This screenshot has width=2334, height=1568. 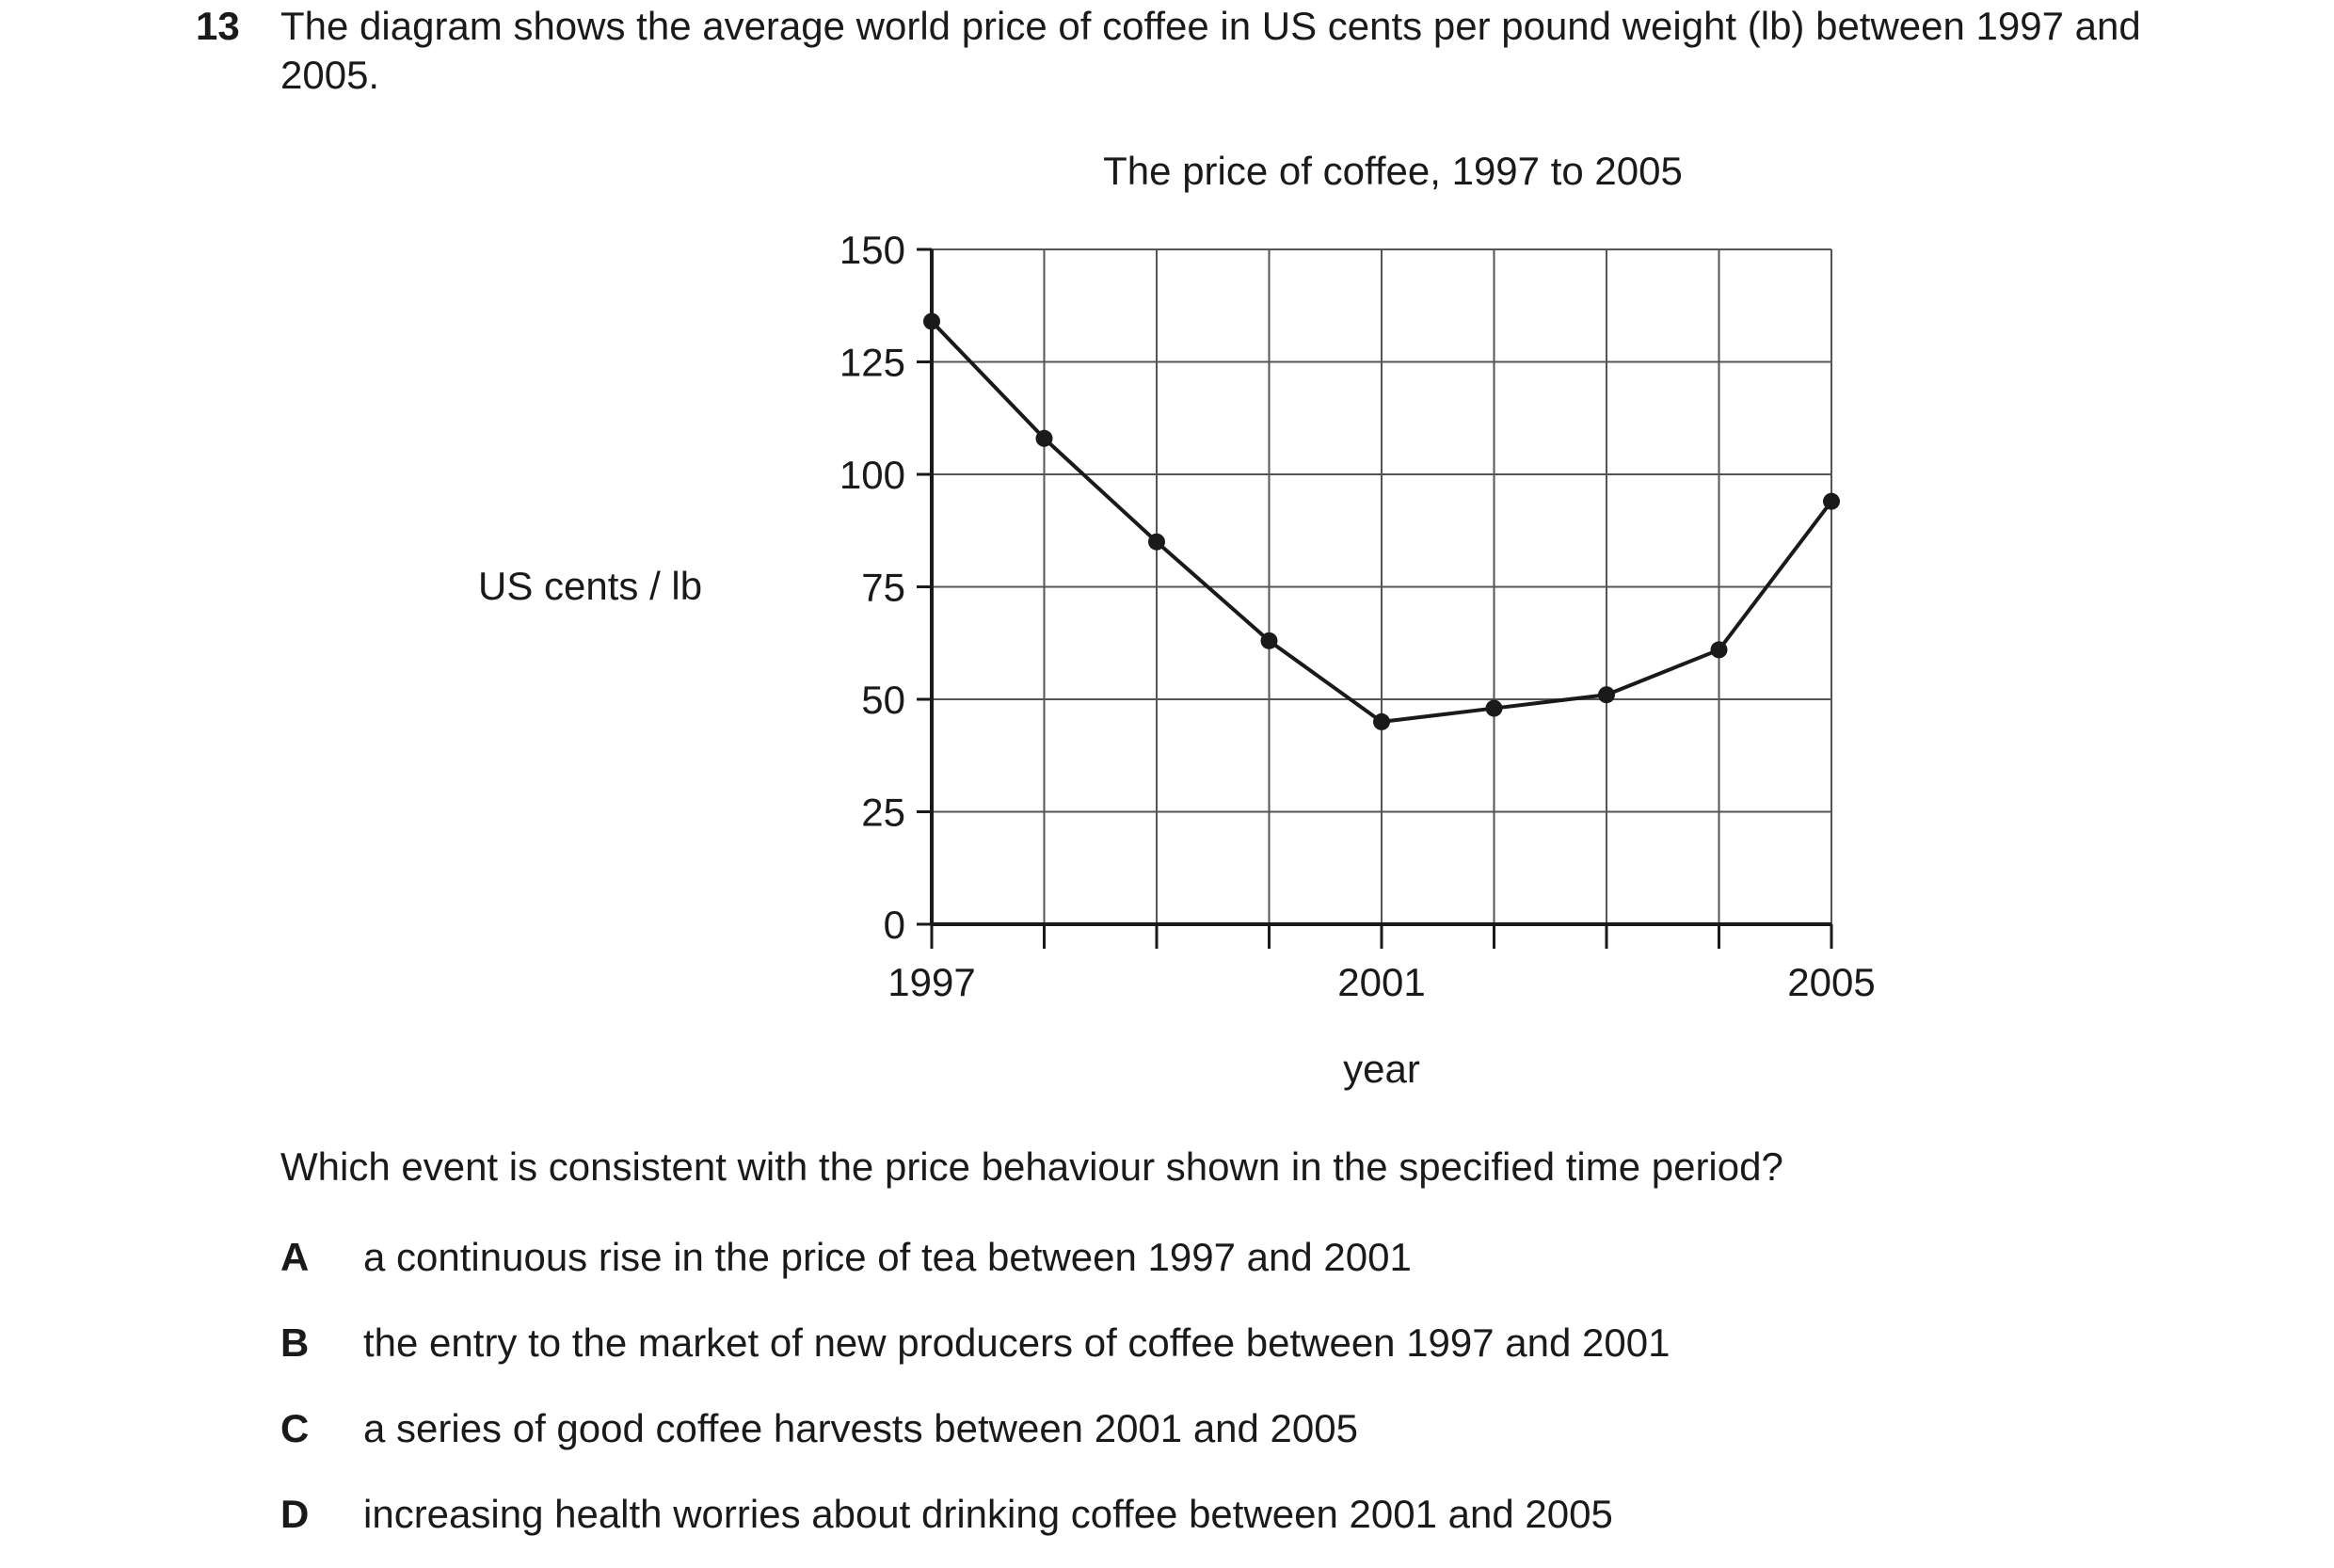 What do you see at coordinates (1381, 982) in the screenshot?
I see `x-tick-label: 2001` at bounding box center [1381, 982].